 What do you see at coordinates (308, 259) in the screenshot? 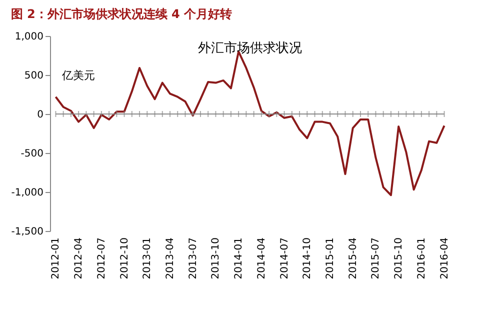
I see `x-tick-label: 2014-10` at bounding box center [308, 259].